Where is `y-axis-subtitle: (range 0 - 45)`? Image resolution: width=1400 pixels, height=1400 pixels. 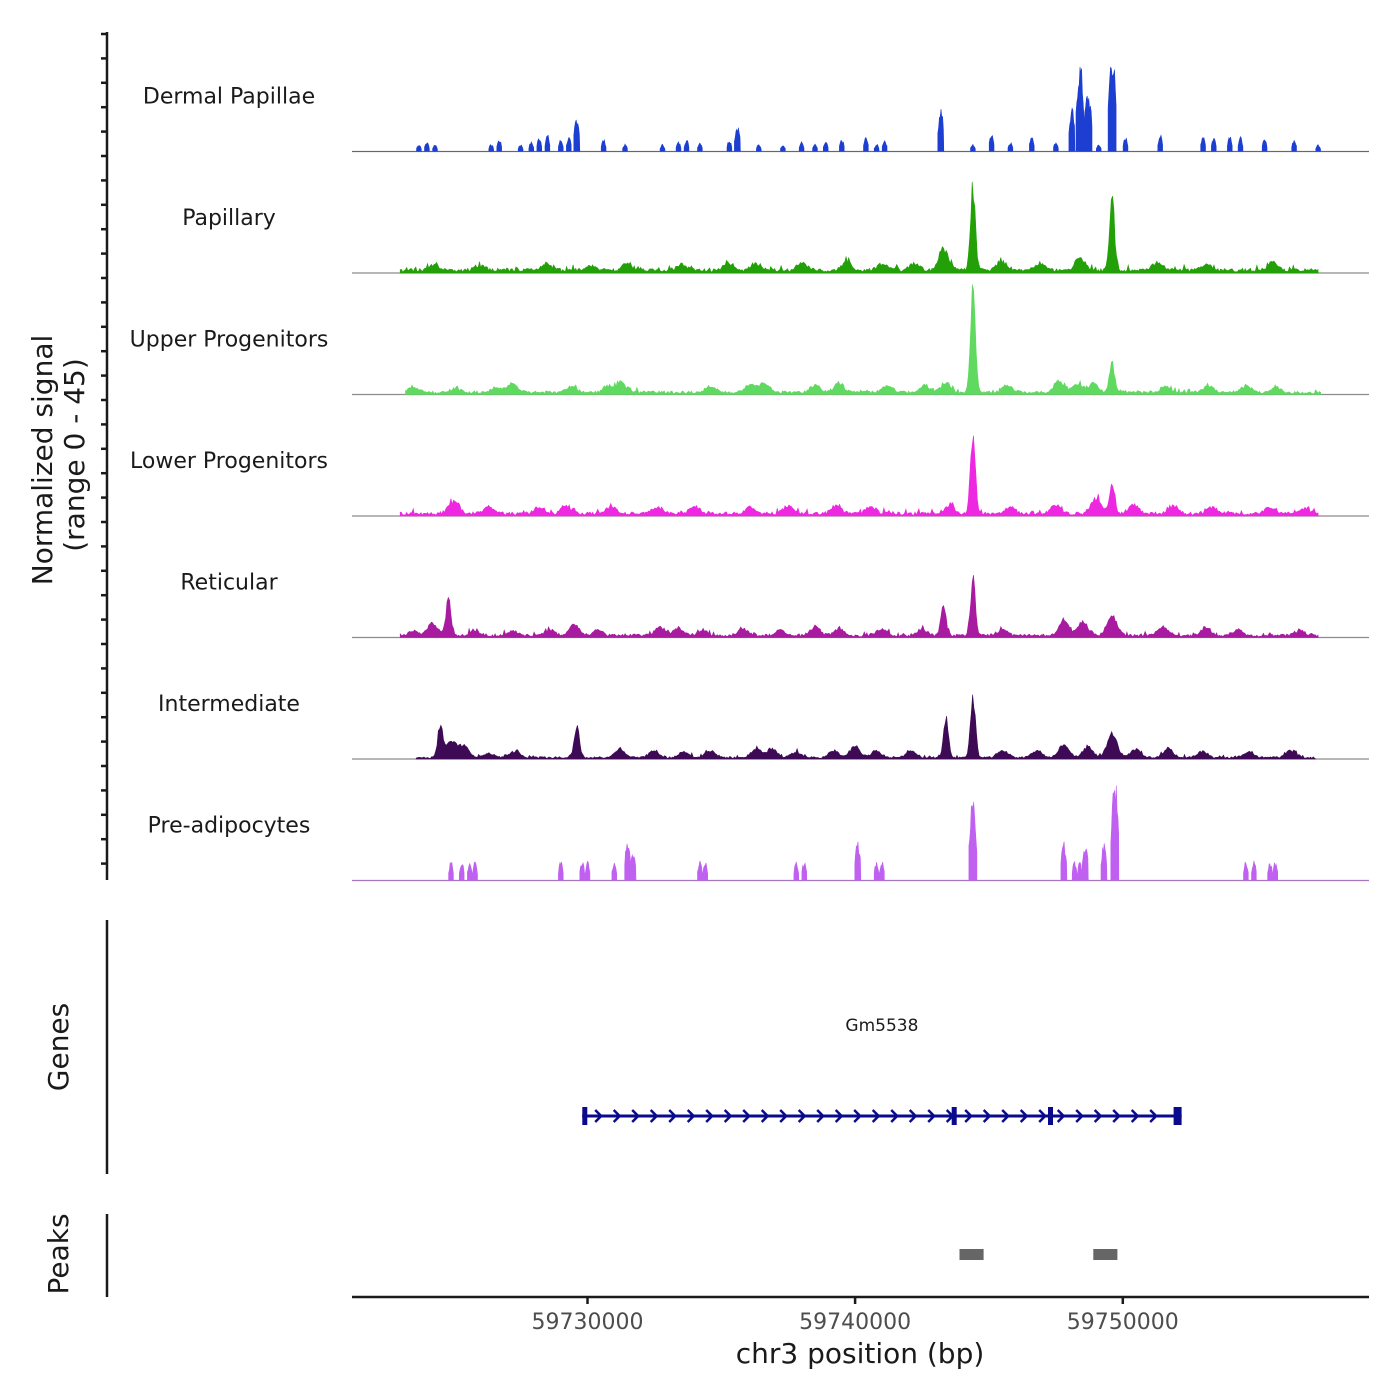
y-axis-subtitle: (range 0 - 45) is located at coordinates (74, 455).